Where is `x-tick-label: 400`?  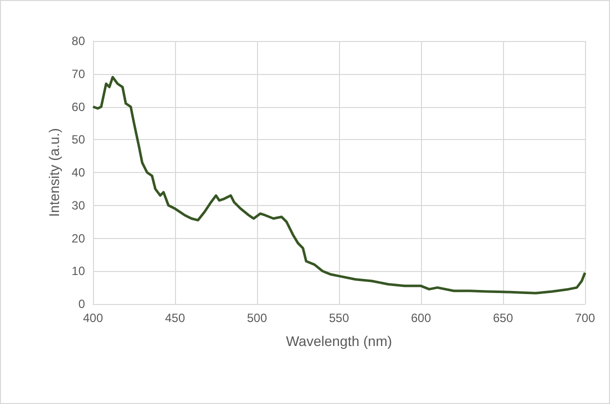 x-tick-label: 400 is located at coordinates (93, 318).